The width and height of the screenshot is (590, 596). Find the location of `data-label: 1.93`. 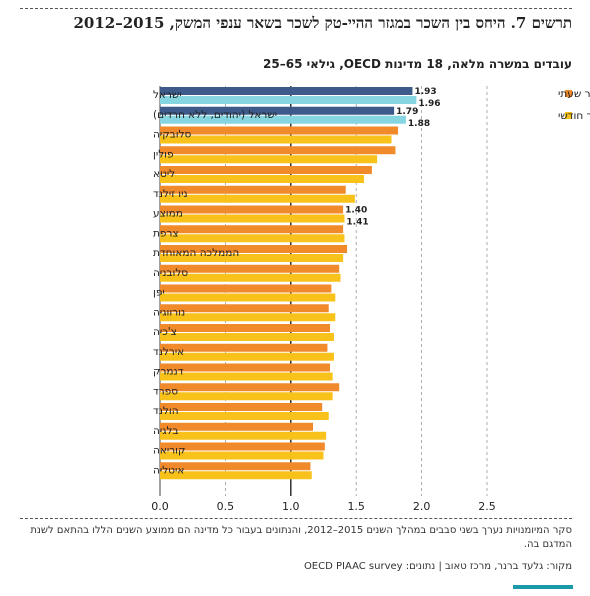

data-label: 1.93 is located at coordinates (425, 92).